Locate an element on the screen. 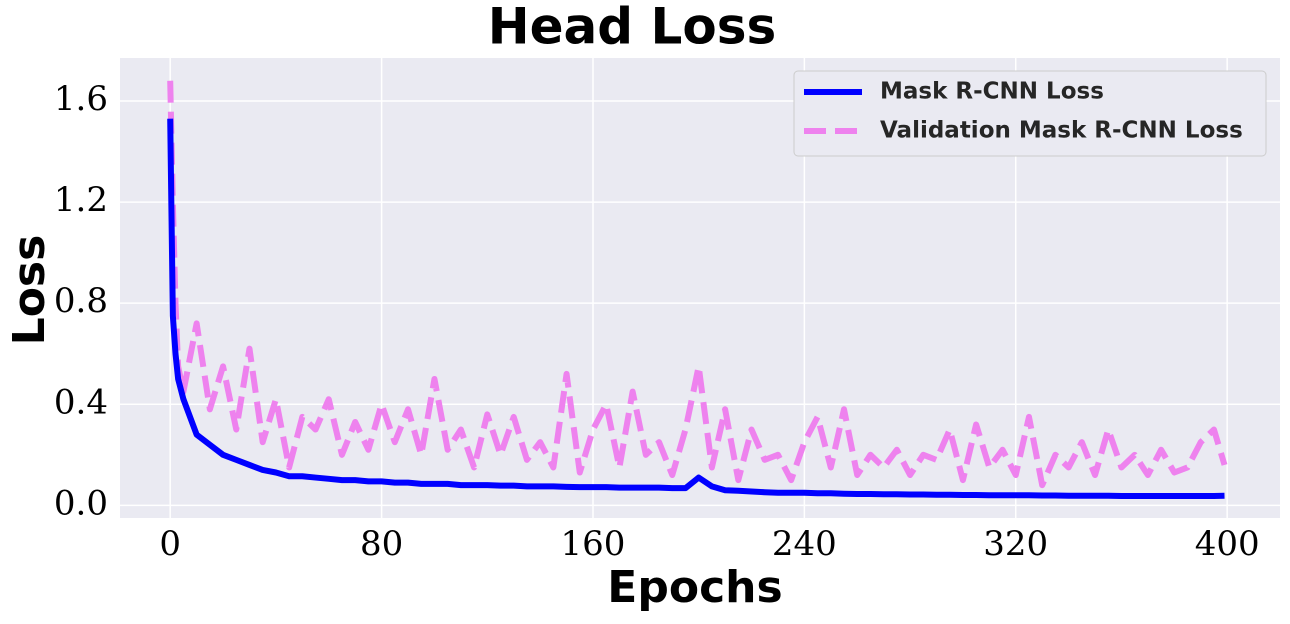  y-tick-label: 0.0 is located at coordinates (81, 503).